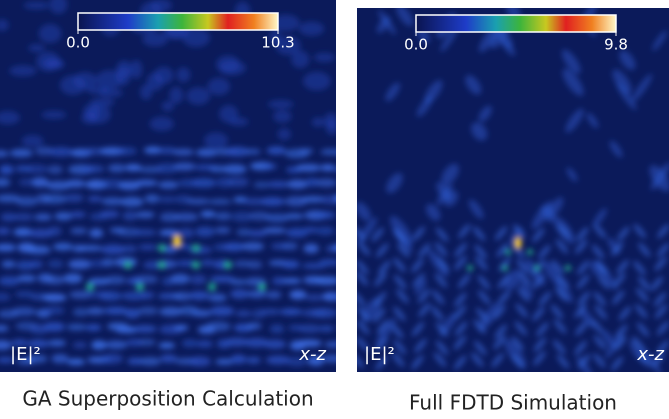 This screenshot has width=669, height=419. What do you see at coordinates (178, 21) in the screenshot?
I see `colorbar` at bounding box center [178, 21].